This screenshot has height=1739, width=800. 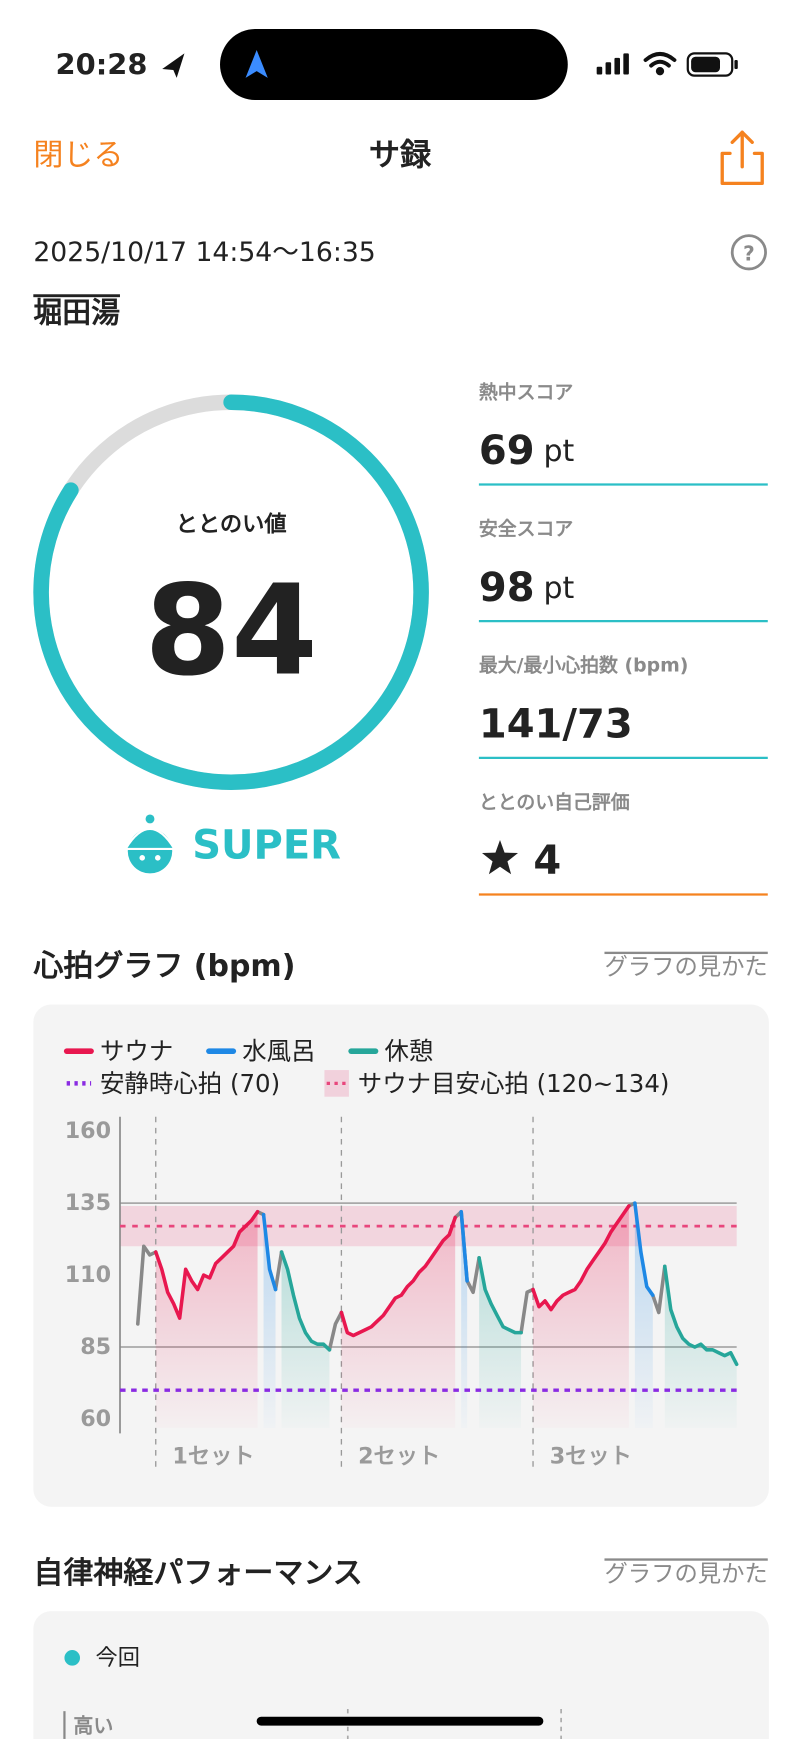 What do you see at coordinates (401, 1675) in the screenshot?
I see `autonomic-card` at bounding box center [401, 1675].